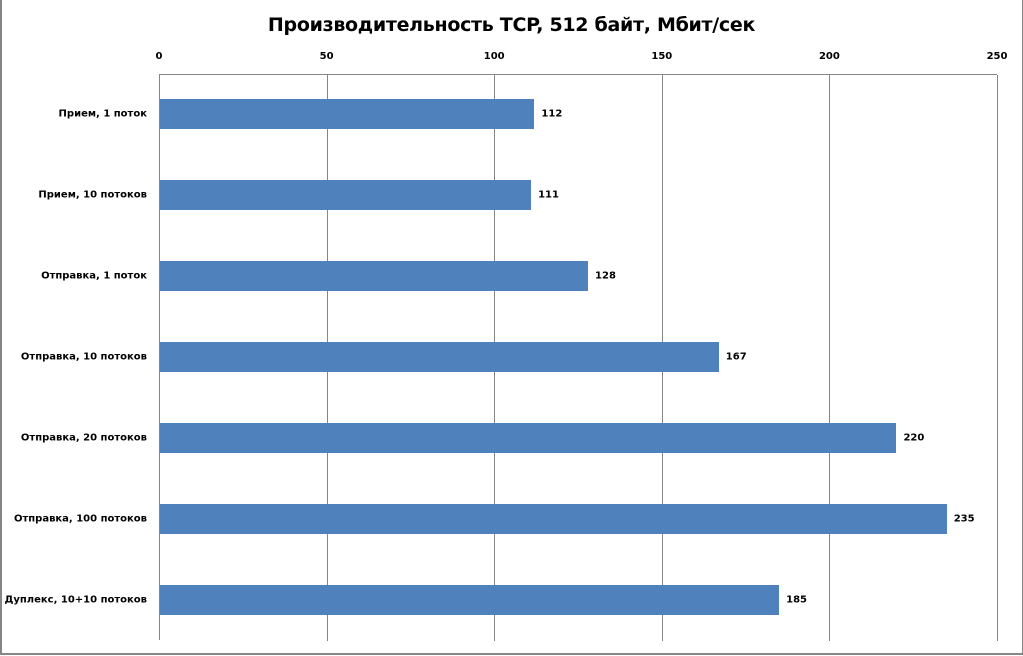  What do you see at coordinates (736, 357) in the screenshot?
I see `data-label: 167` at bounding box center [736, 357].